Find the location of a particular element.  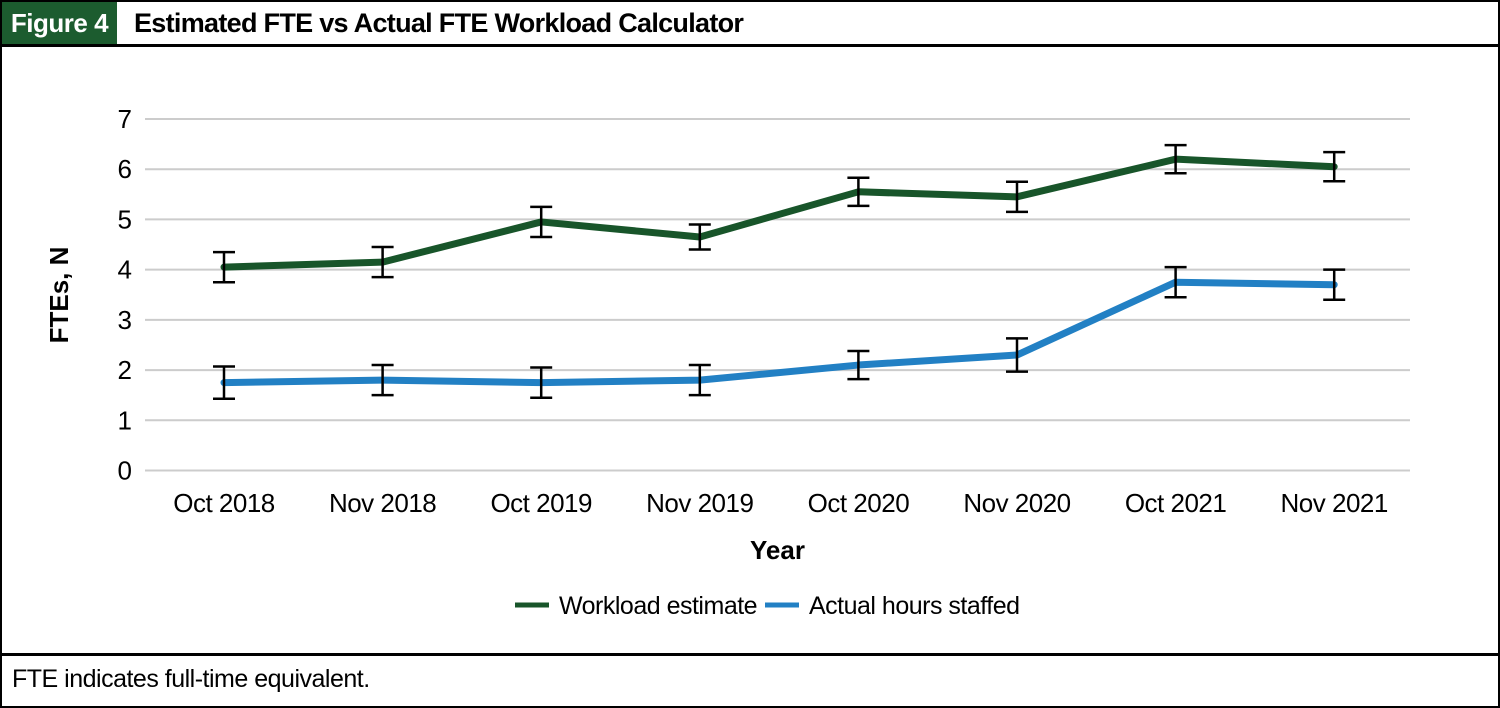

series-line-actual-hours-staffed is located at coordinates (779, 332).